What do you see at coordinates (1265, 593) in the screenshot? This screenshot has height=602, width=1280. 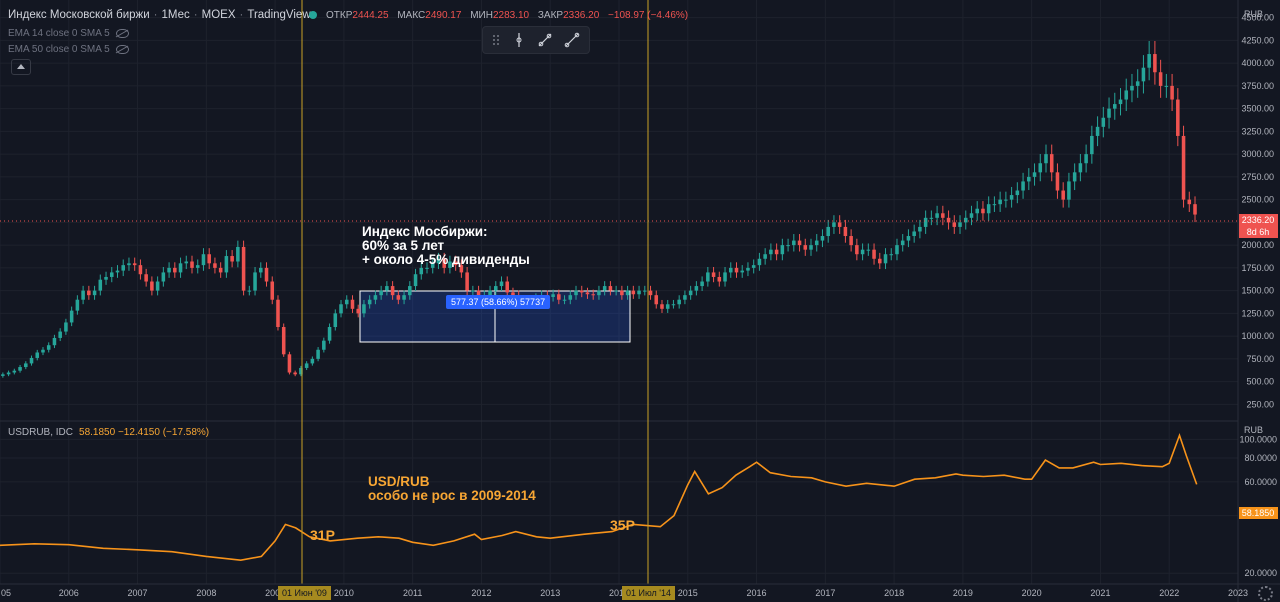 I see `settings-gear-icon` at bounding box center [1265, 593].